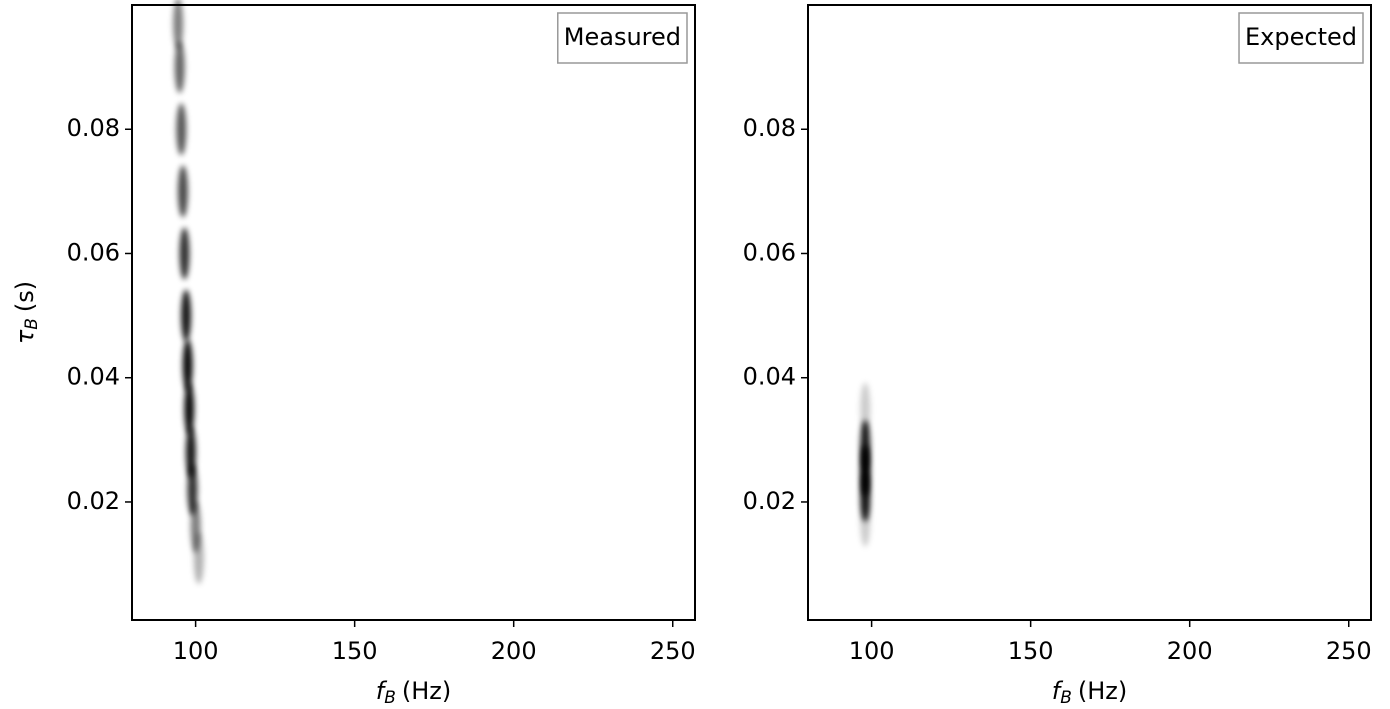 The width and height of the screenshot is (1390, 709). I want to click on panel-label: Expected, so click(1301, 37).